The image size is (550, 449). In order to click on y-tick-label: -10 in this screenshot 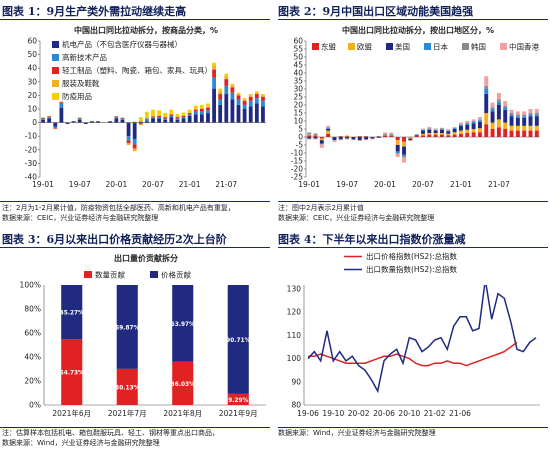, I will do `click(31, 136)`.